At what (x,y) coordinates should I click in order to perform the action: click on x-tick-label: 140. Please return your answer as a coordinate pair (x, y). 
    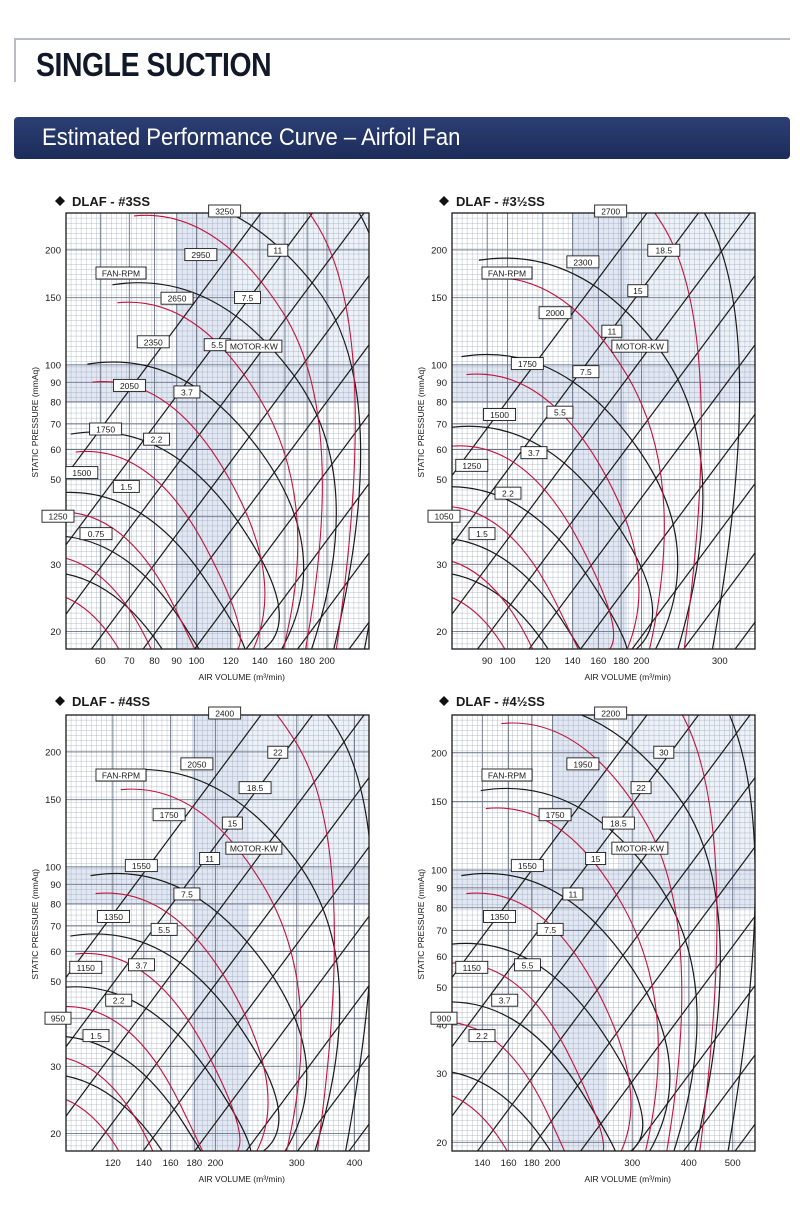
    Looking at the image, I should click on (260, 661).